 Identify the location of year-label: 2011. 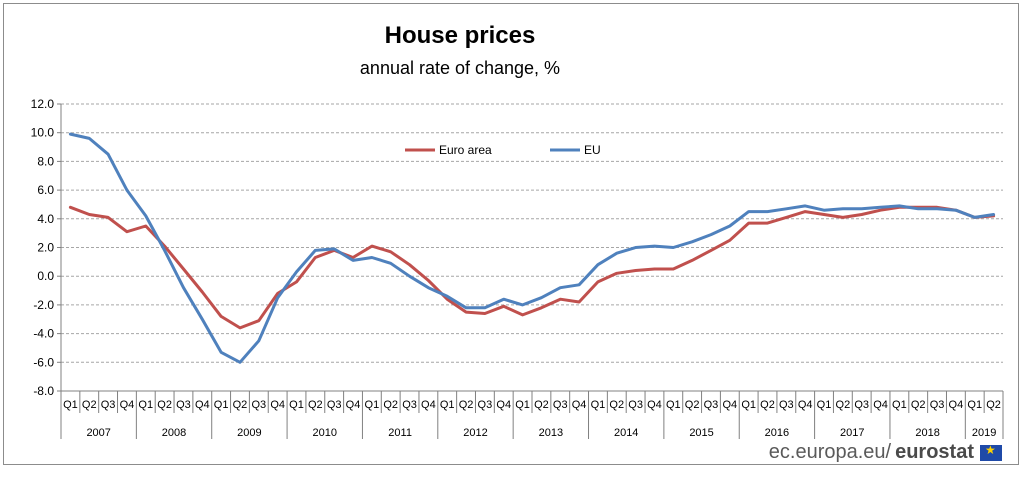
(400, 433).